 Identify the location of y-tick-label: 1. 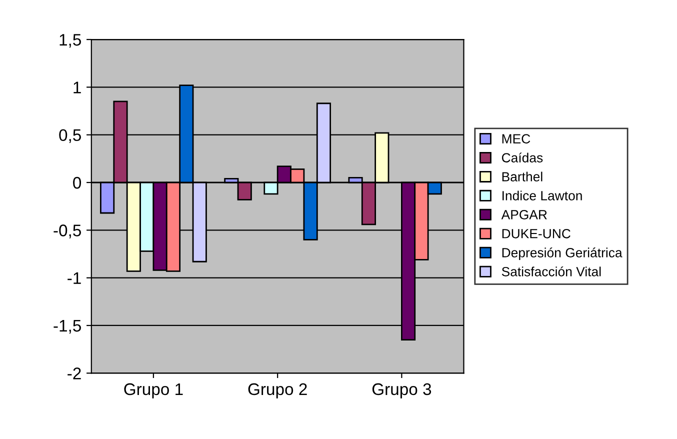
(77, 88).